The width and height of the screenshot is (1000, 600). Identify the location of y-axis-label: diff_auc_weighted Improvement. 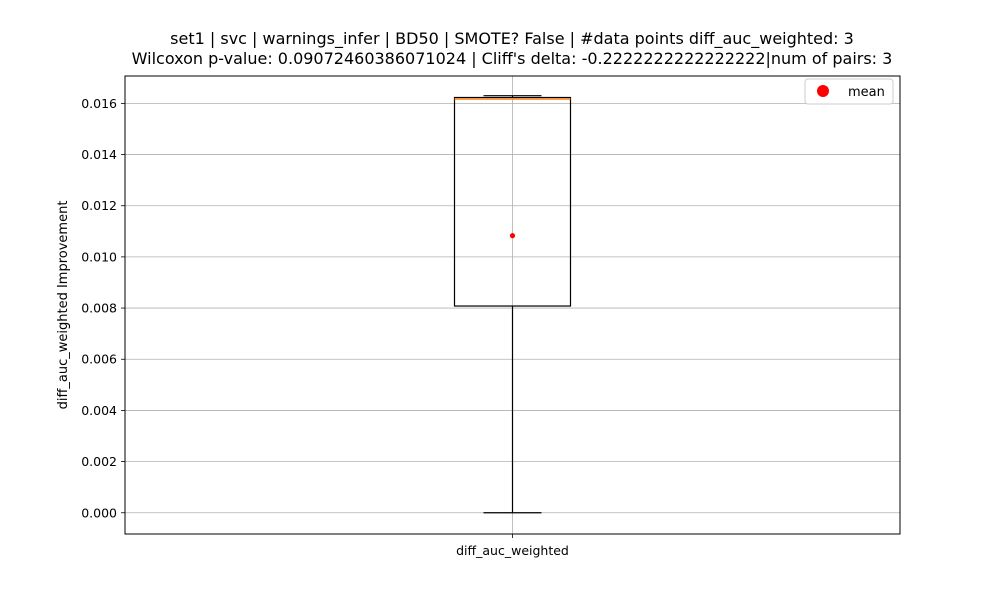
(63, 305).